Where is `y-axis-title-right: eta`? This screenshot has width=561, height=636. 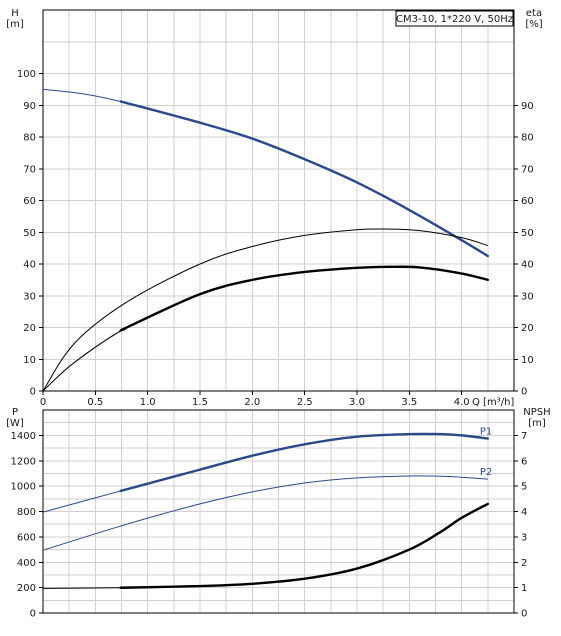
y-axis-title-right: eta is located at coordinates (534, 13).